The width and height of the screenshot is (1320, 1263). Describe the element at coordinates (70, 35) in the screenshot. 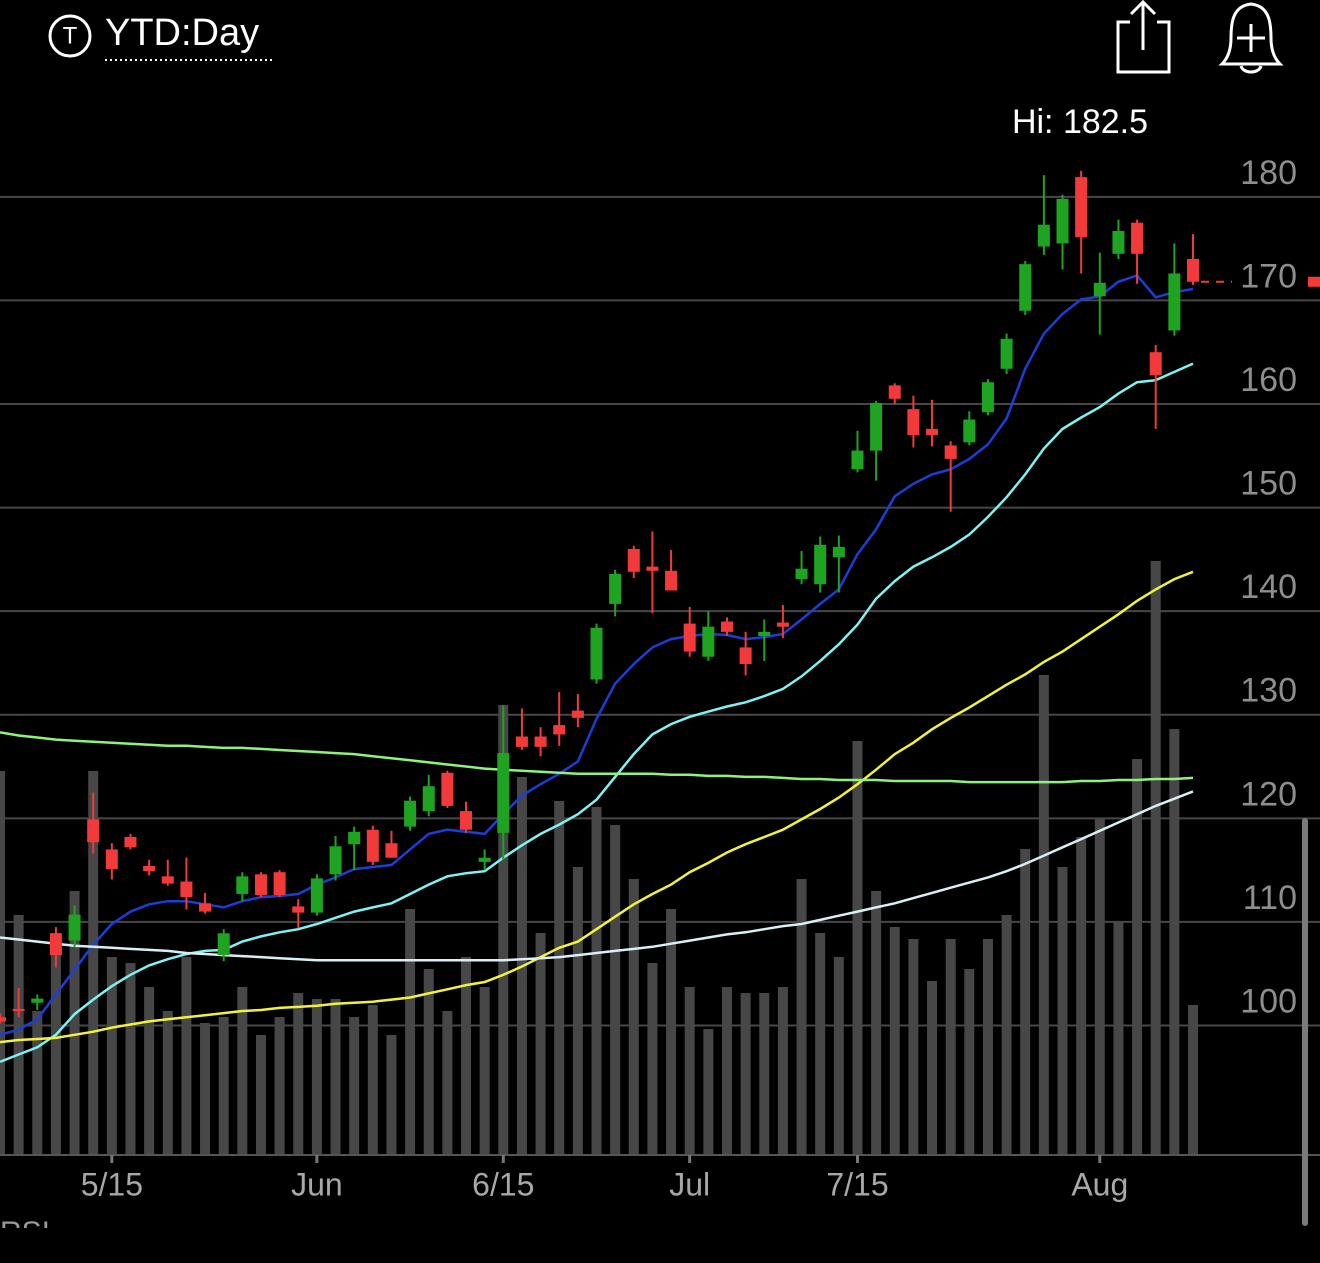

I see `range-icon-letter: T` at that location.